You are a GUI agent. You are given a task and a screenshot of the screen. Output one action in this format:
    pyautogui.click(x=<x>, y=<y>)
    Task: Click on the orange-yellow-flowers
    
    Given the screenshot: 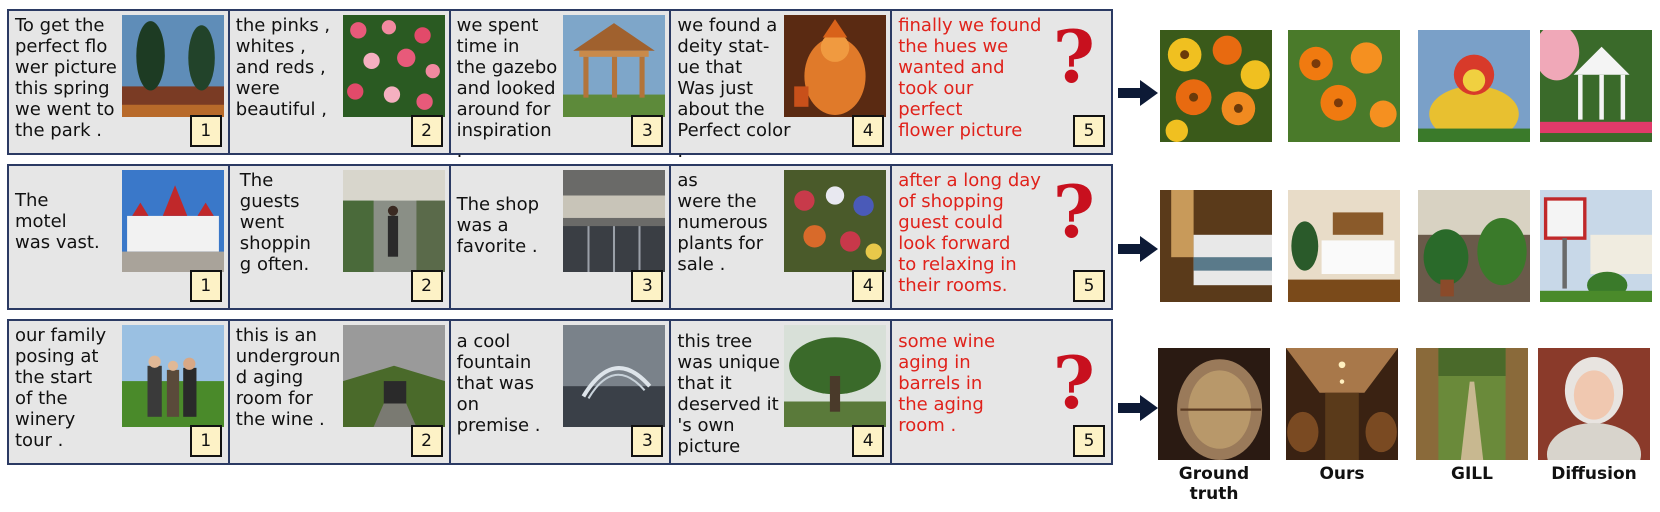 What is the action you would take?
    pyautogui.click(x=1216, y=86)
    